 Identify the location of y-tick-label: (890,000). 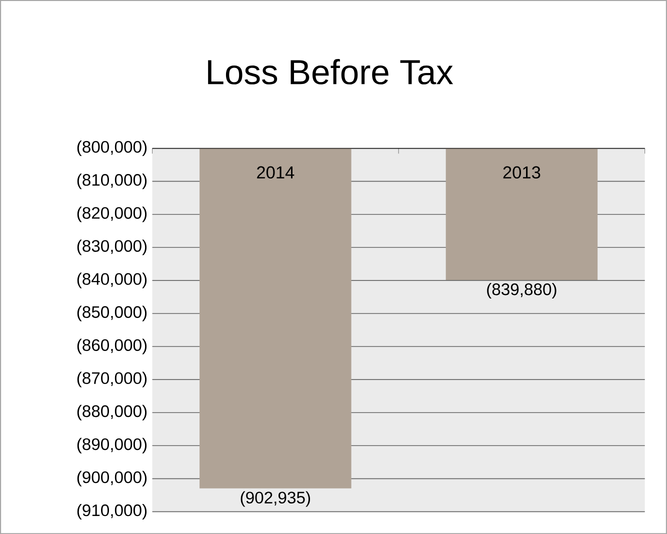
(112, 446).